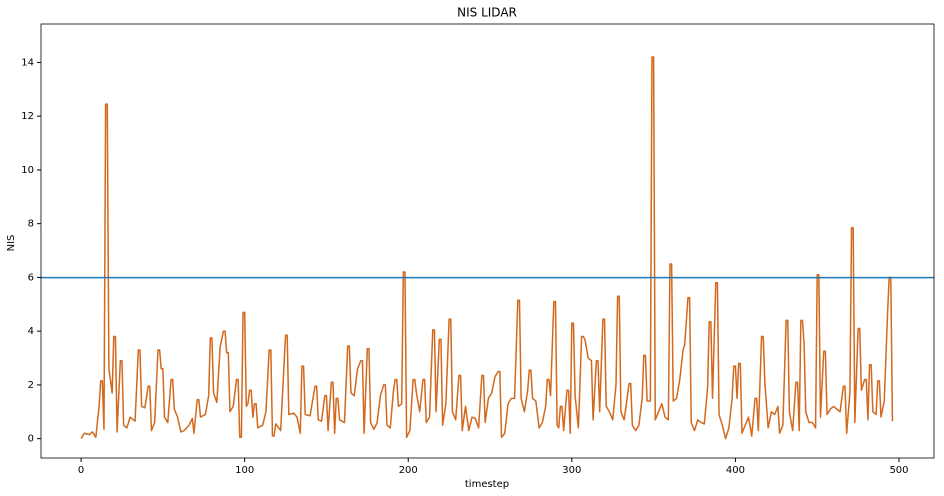 This screenshot has height=496, width=944. Describe the element at coordinates (31, 224) in the screenshot. I see `y-tick-label: 8` at that location.